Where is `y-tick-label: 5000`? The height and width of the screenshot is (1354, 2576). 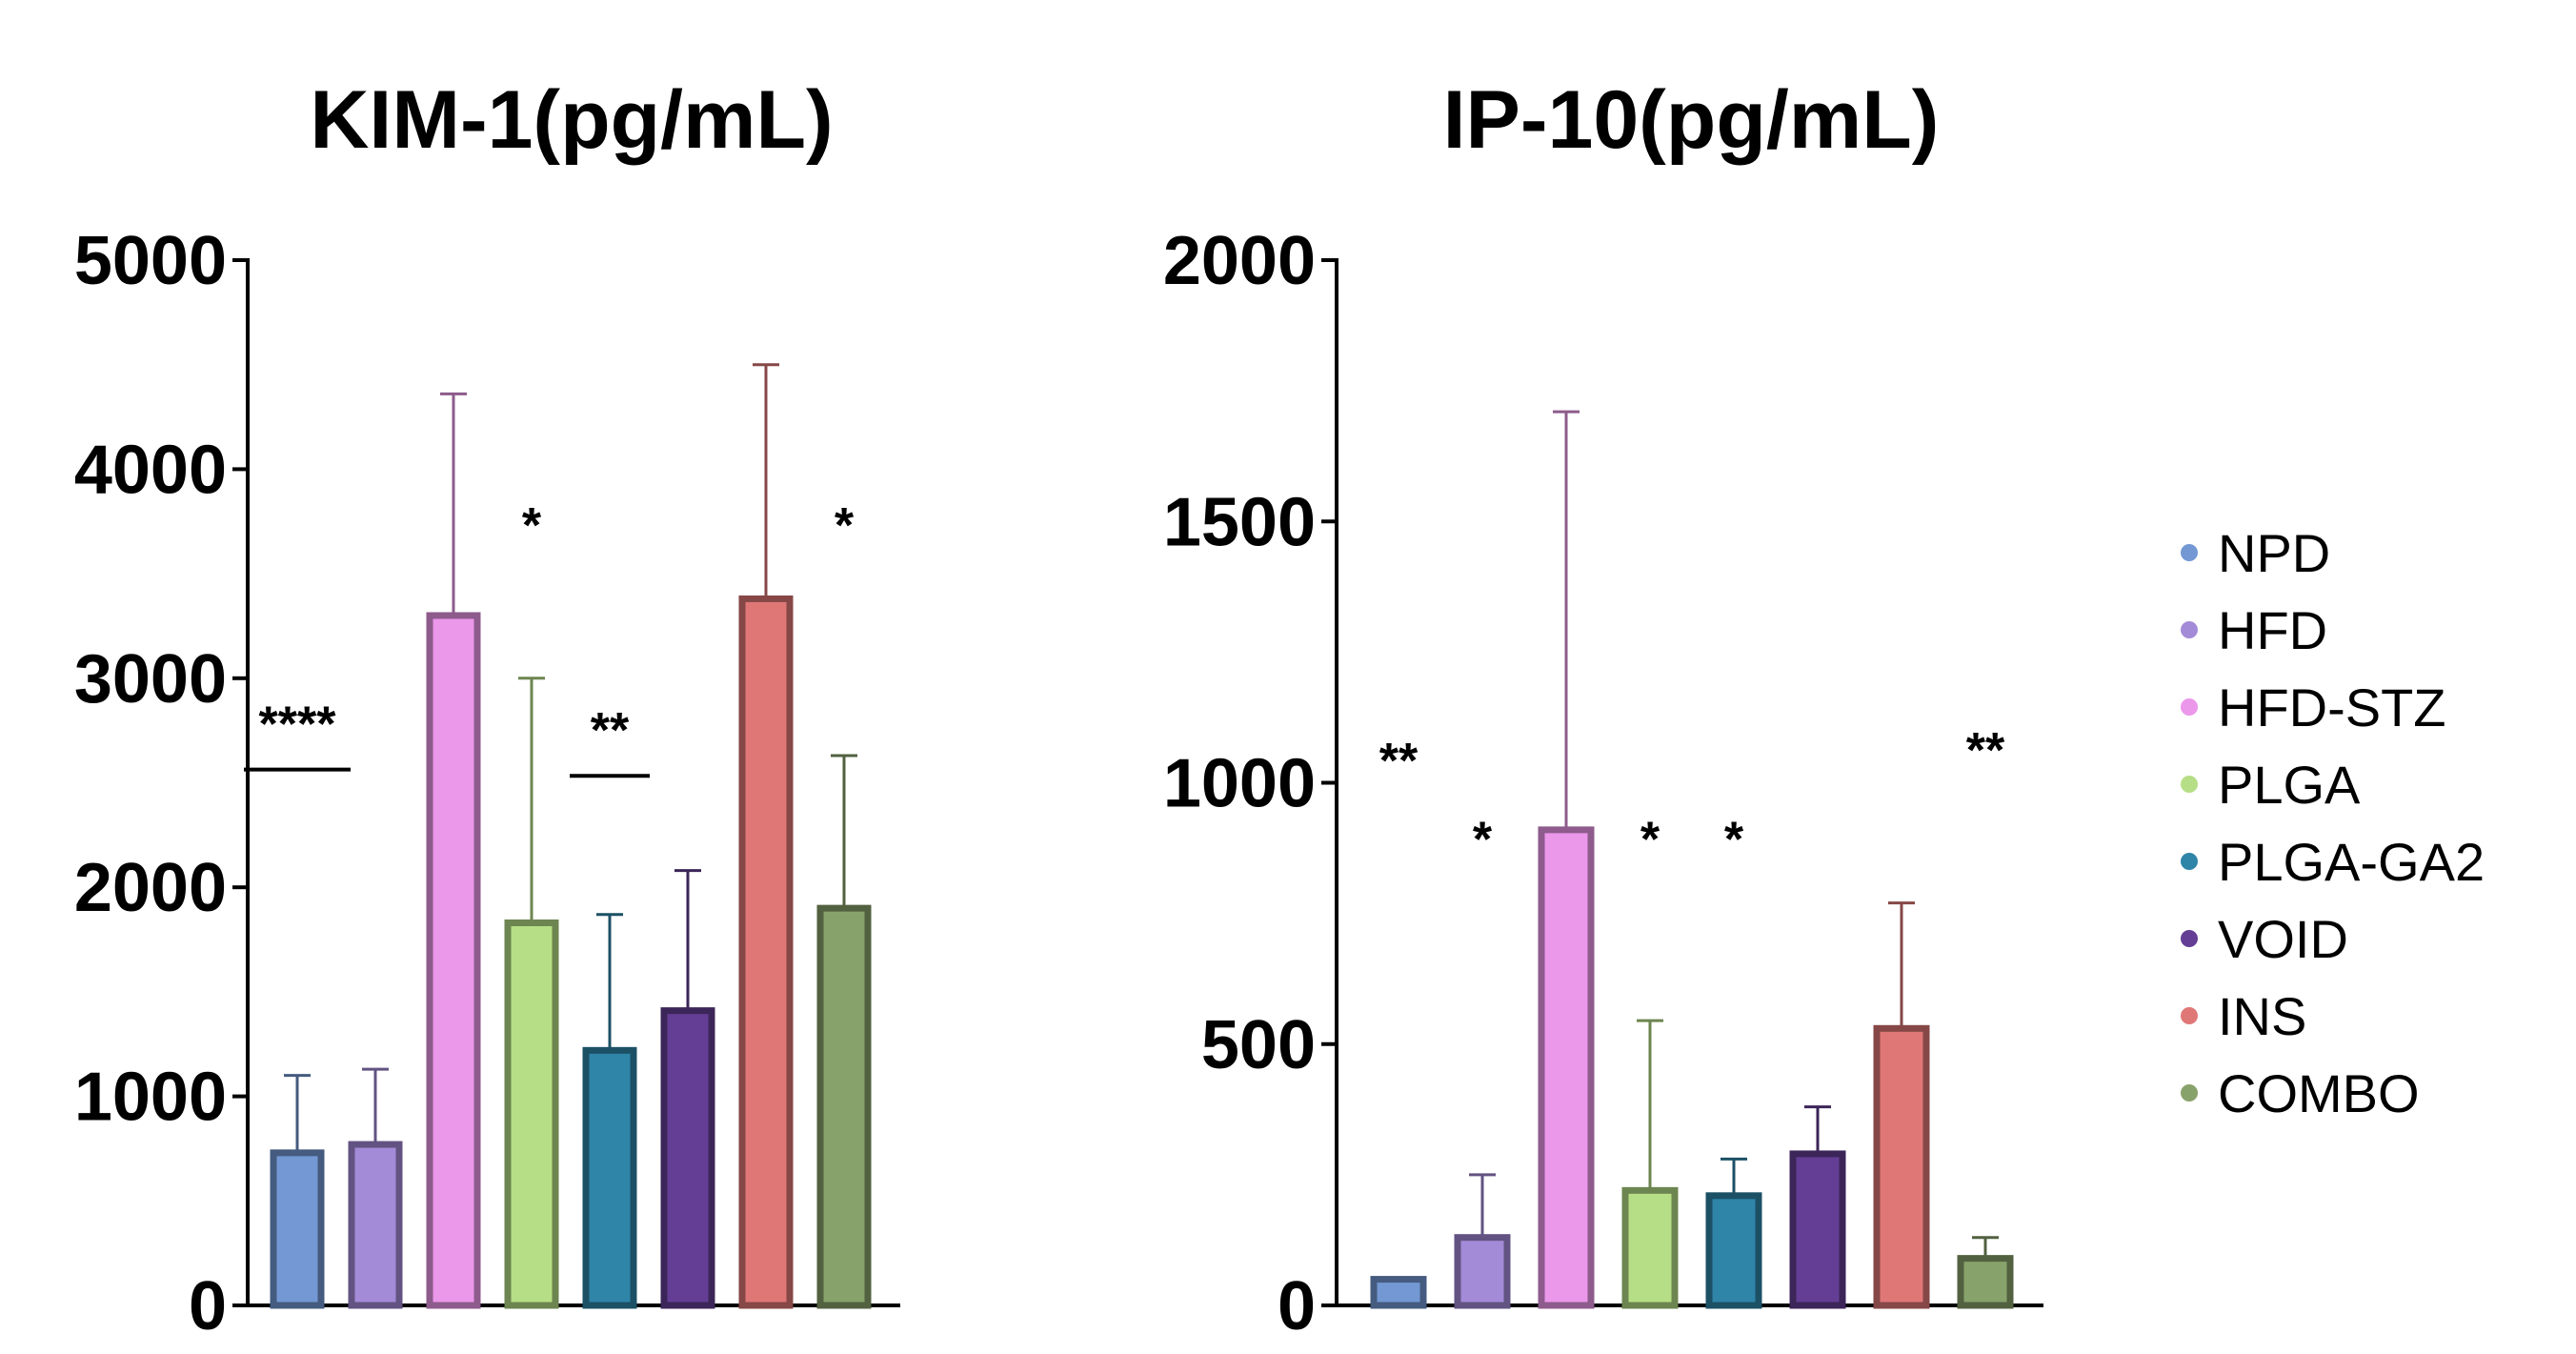 y-tick-label: 5000 is located at coordinates (150, 261).